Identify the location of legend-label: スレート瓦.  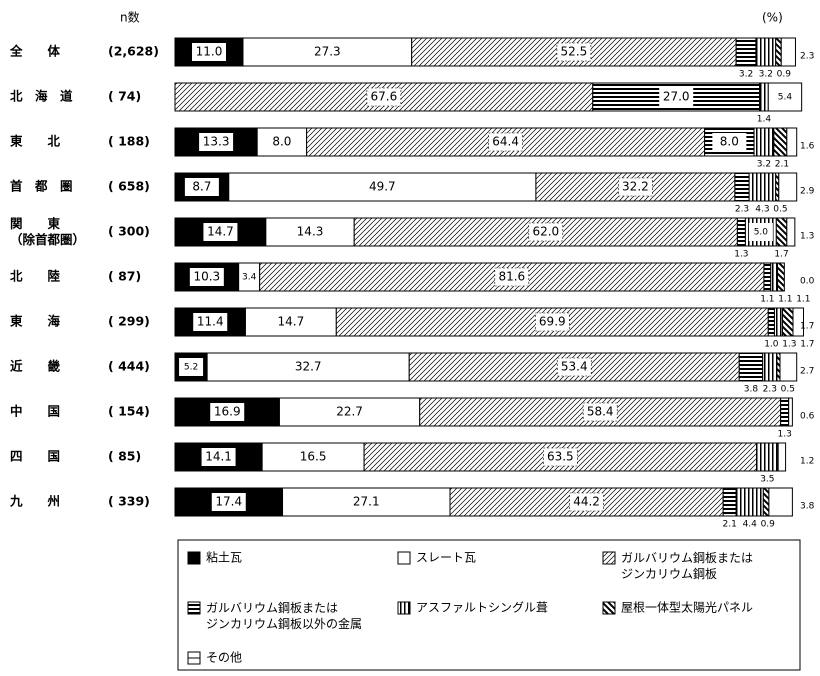
(446, 558).